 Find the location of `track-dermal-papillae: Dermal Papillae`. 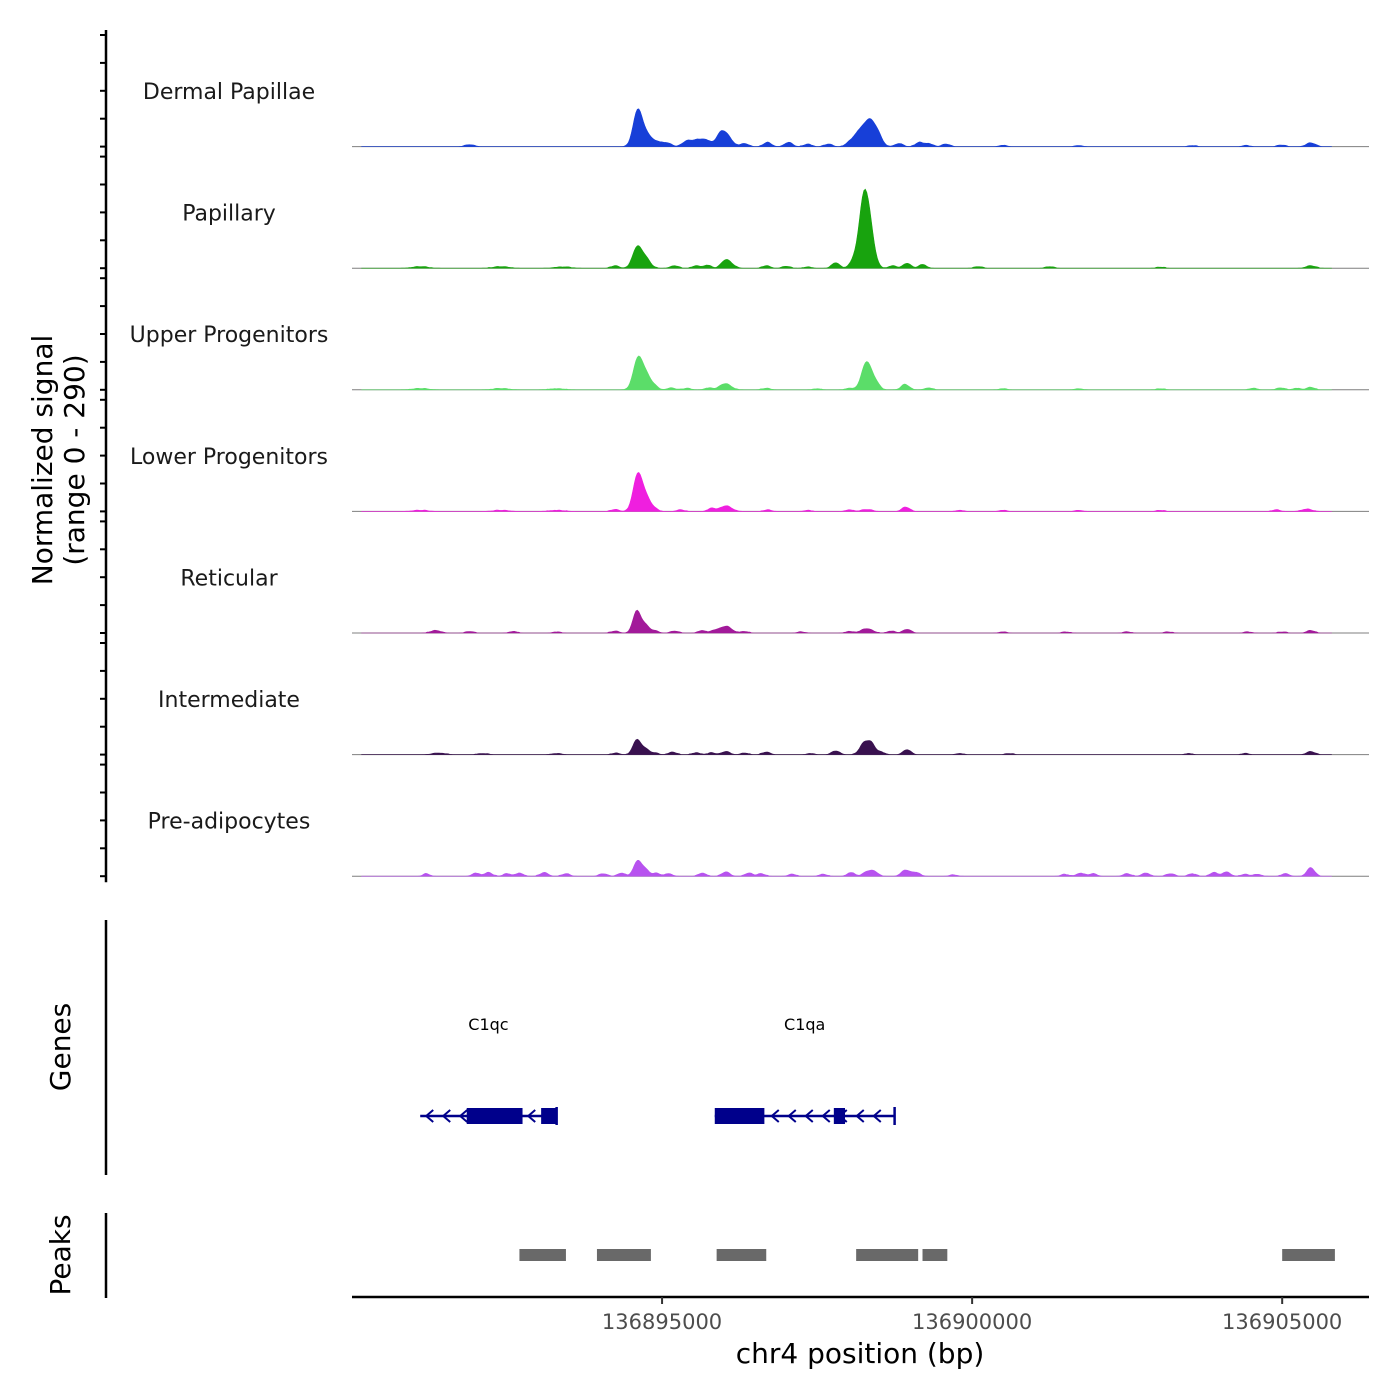

track-dermal-papillae: Dermal Papillae is located at coordinates (734, 91).